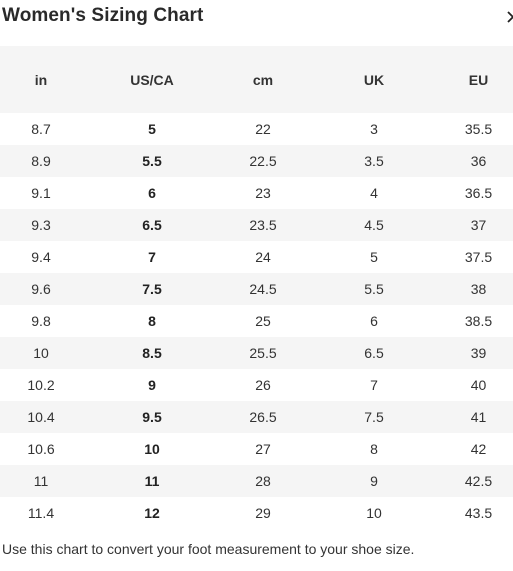 The width and height of the screenshot is (513, 571). Describe the element at coordinates (510, 17) in the screenshot. I see `close-icon` at that location.